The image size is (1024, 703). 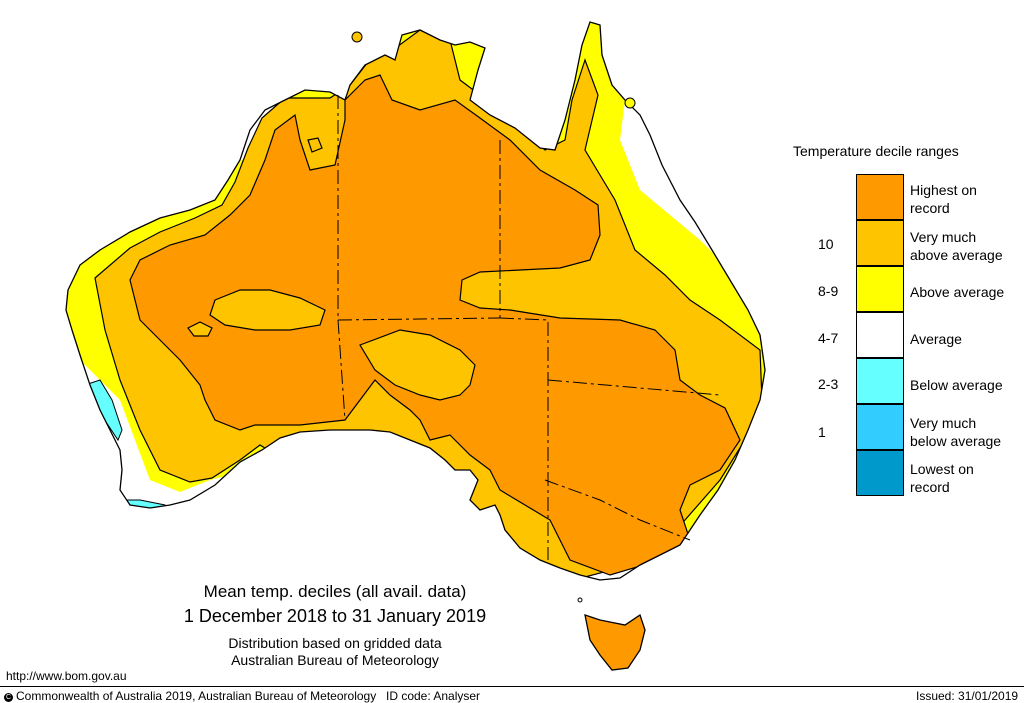 What do you see at coordinates (828, 338) in the screenshot?
I see `legend-decile-4-7: 4-7` at bounding box center [828, 338].